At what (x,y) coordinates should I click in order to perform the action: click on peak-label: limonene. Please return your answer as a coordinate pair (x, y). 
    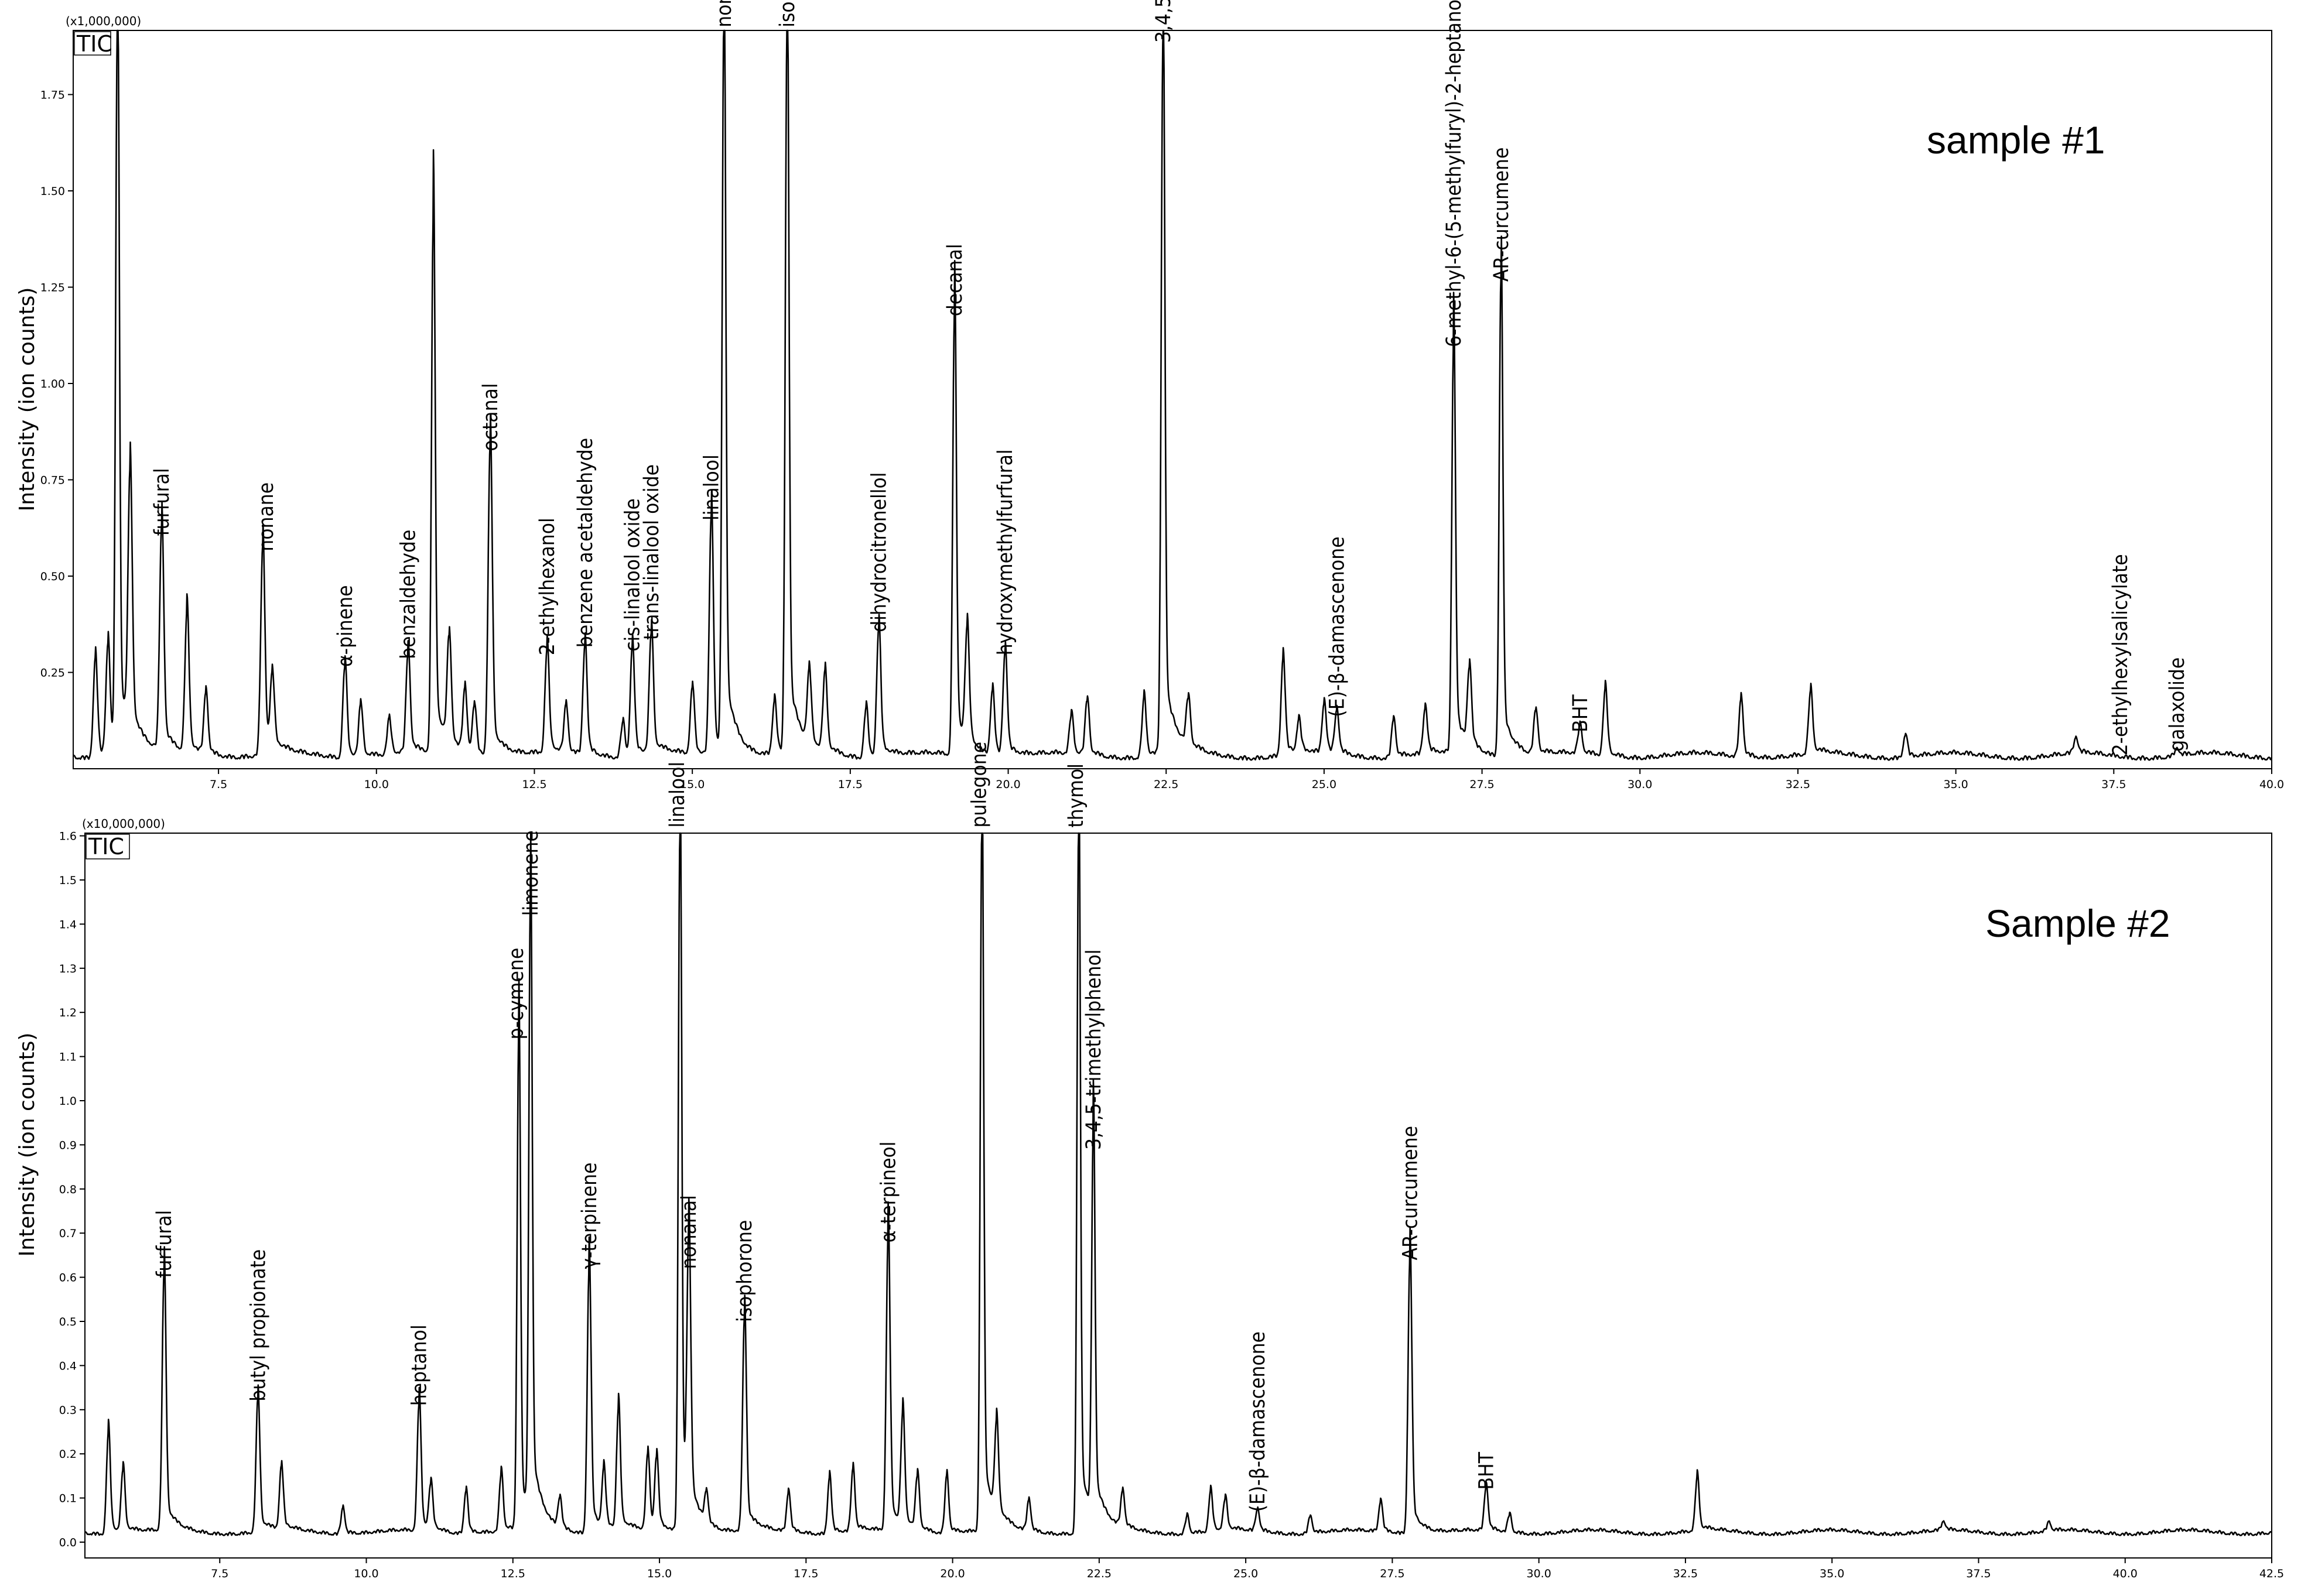
    Looking at the image, I should click on (531, 873).